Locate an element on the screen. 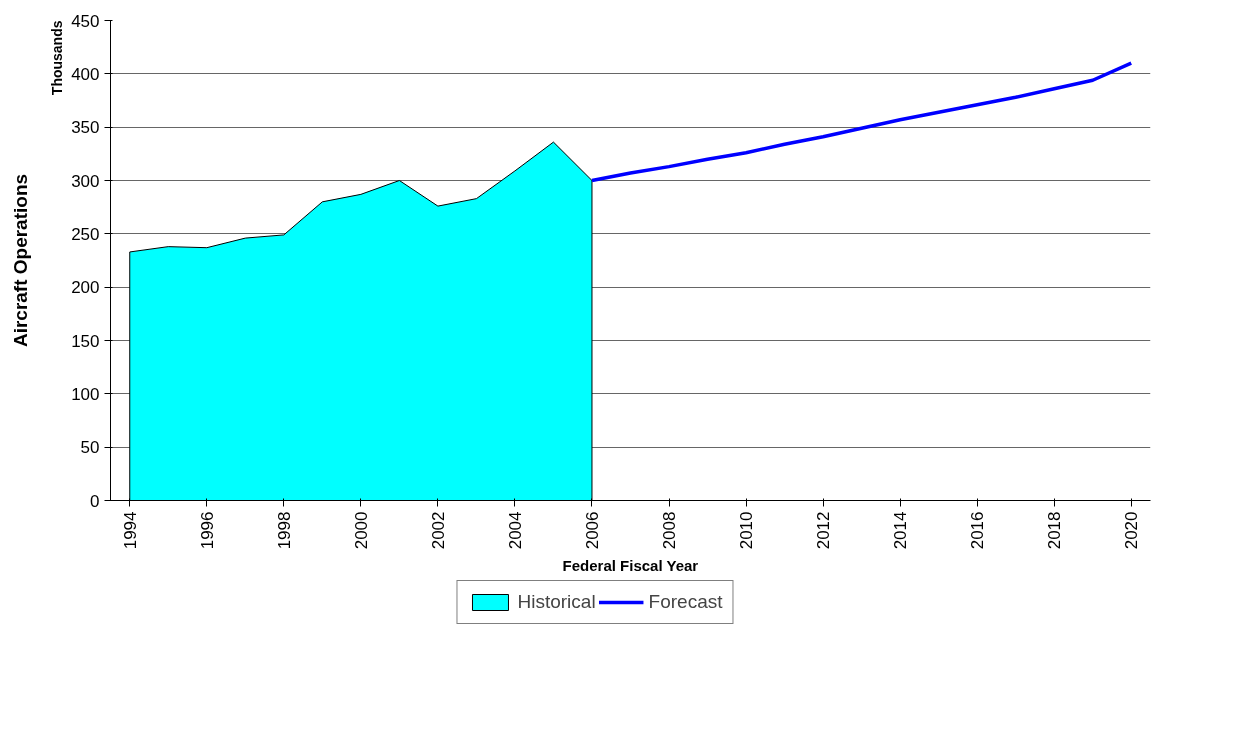 The width and height of the screenshot is (1238, 732). x-tick-label: 1996 is located at coordinates (207, 530).